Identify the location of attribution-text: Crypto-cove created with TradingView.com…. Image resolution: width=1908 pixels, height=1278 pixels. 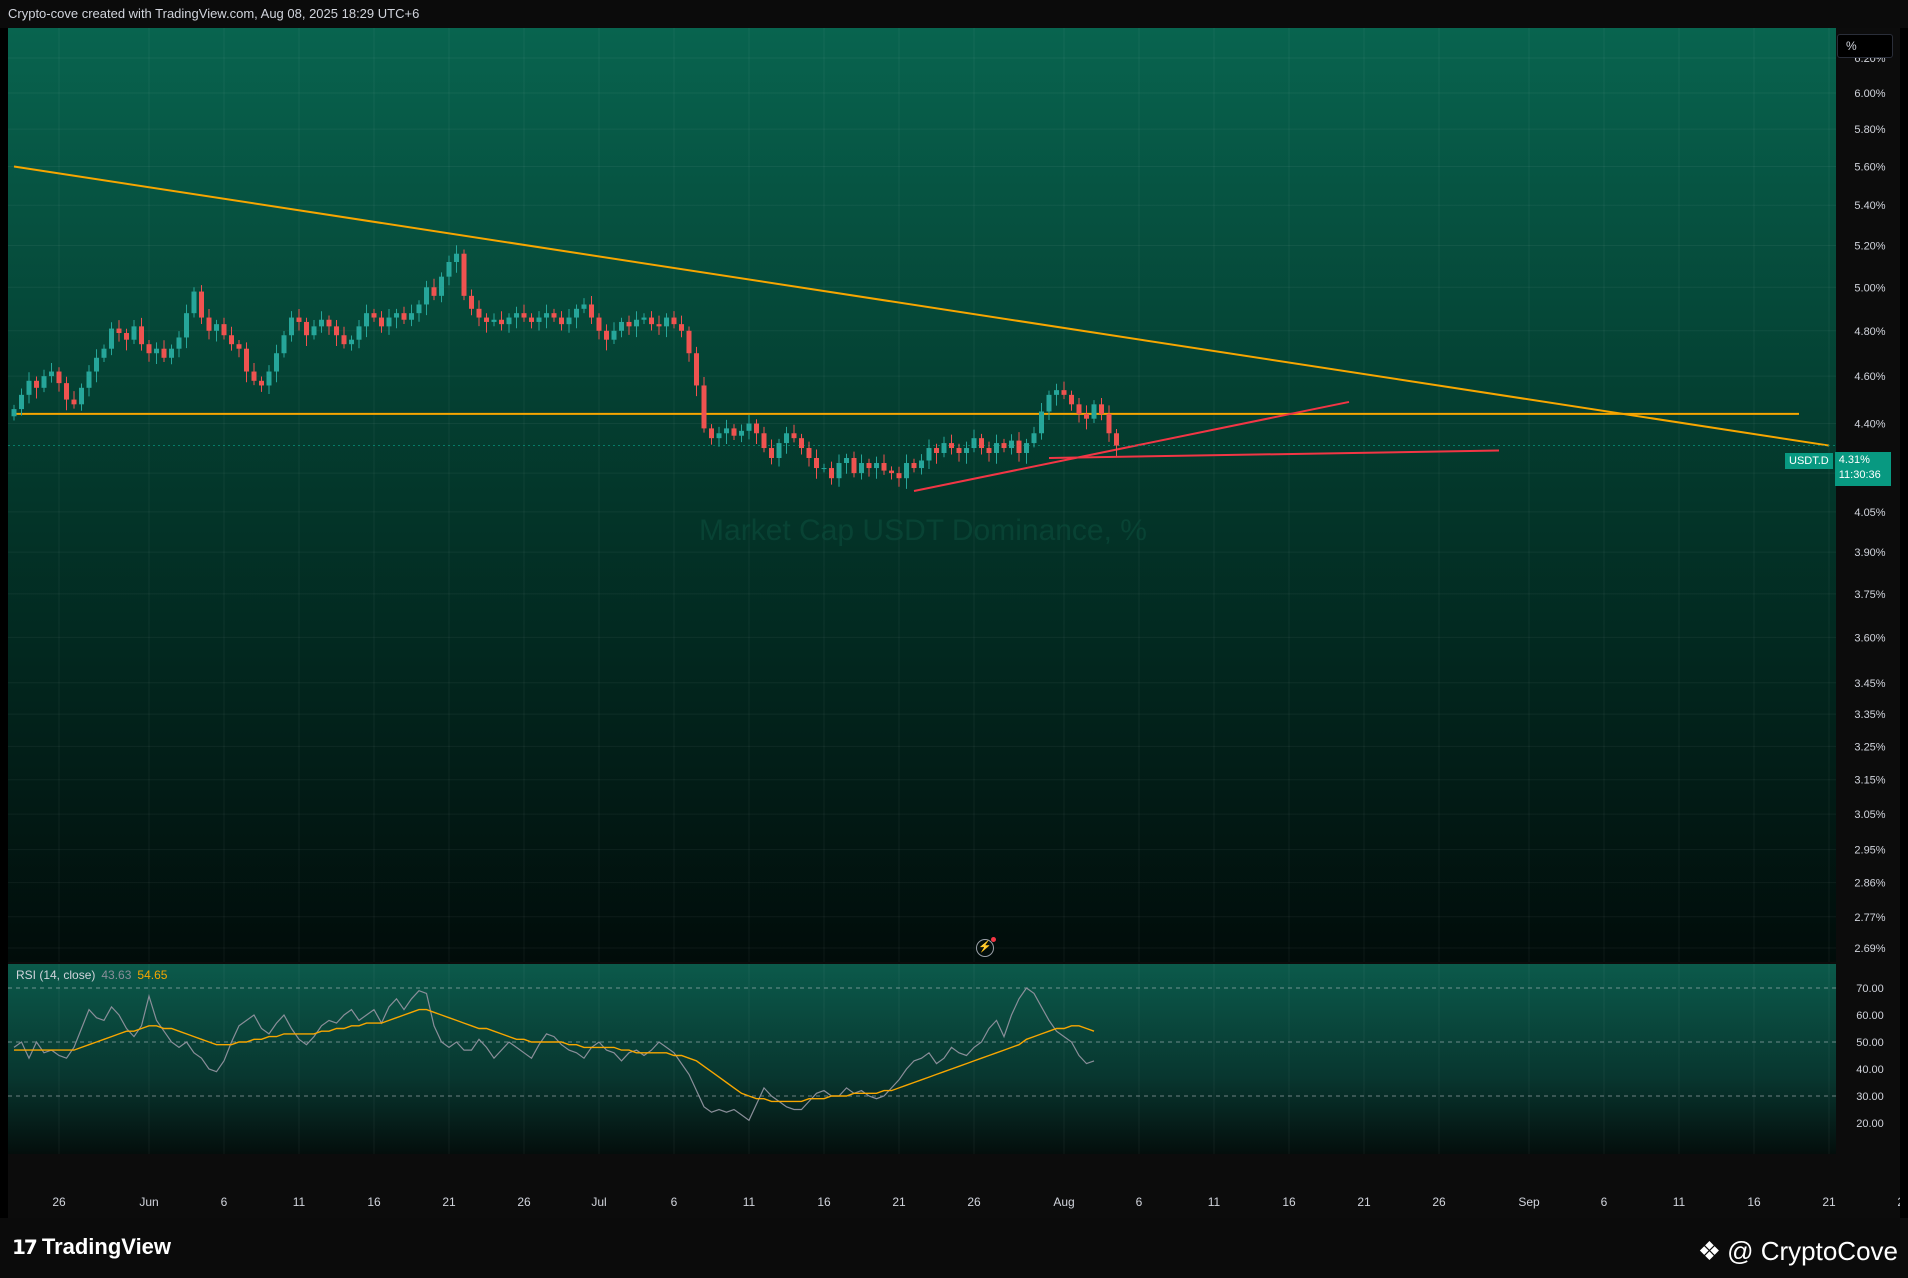
(214, 13).